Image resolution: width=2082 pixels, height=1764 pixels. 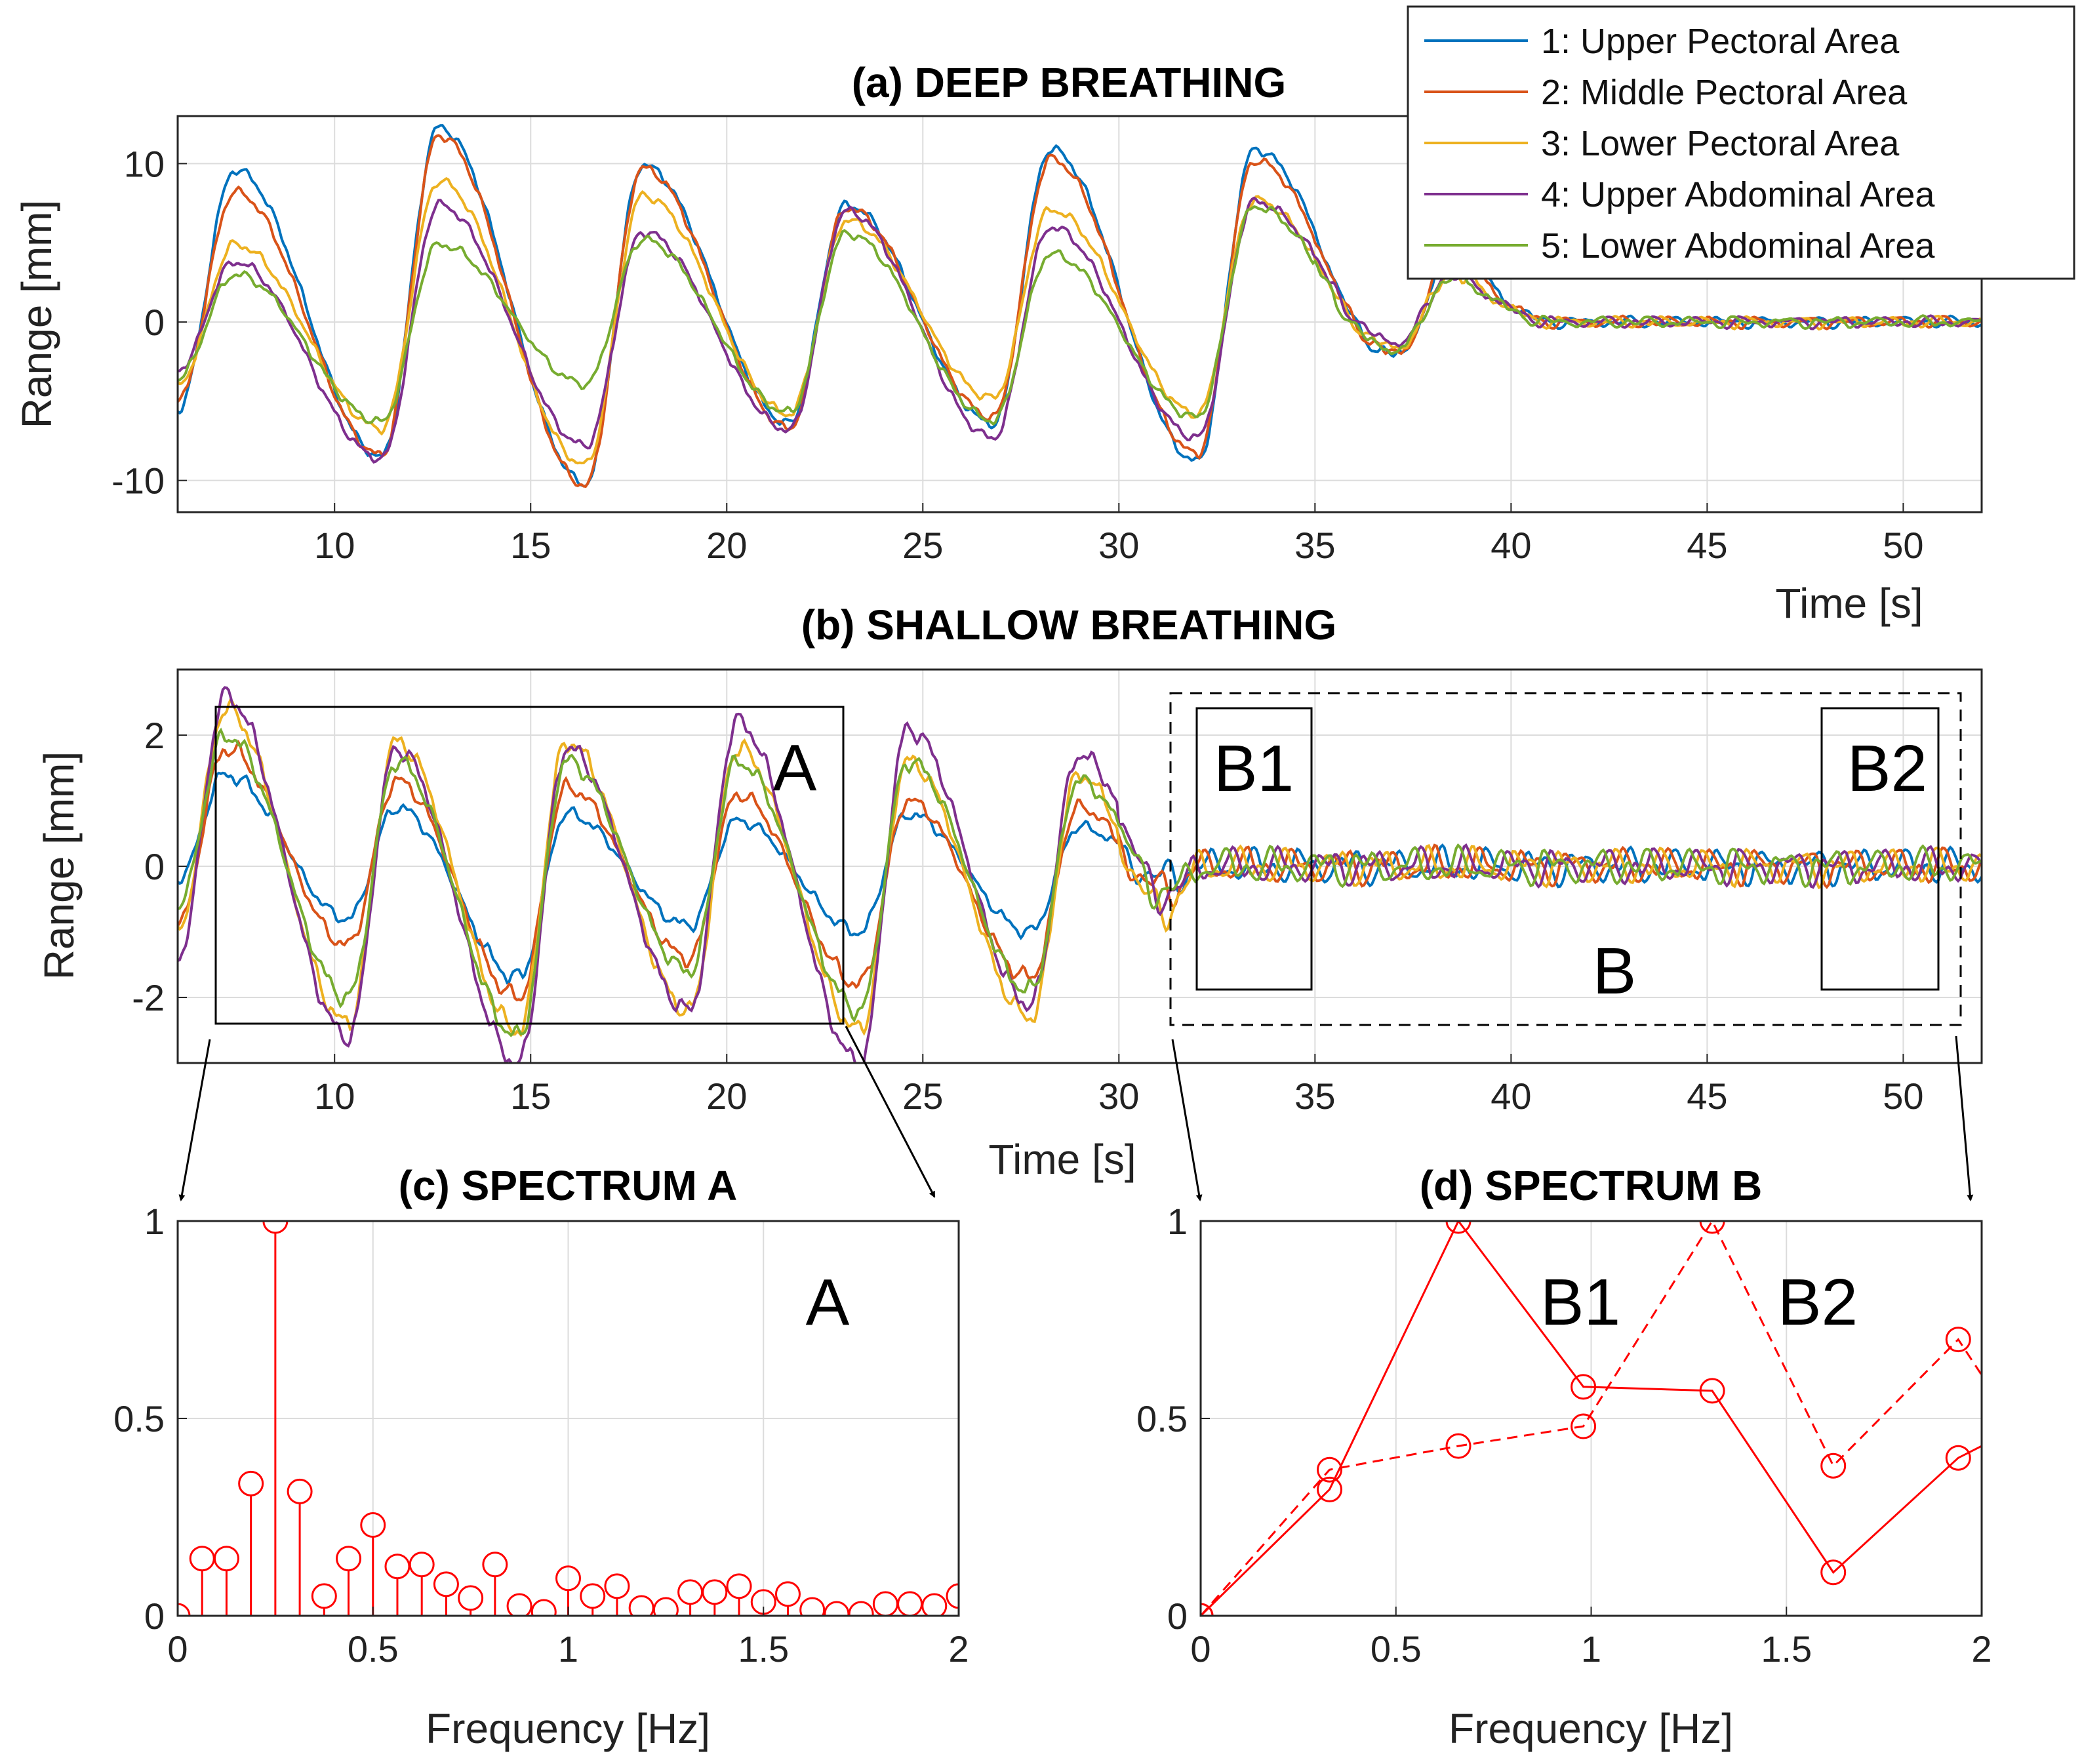 I want to click on spectrum-a-tick-labels: 0 0.5 1 1.5 2 0 0.5 1, so click(x=541, y=1436).